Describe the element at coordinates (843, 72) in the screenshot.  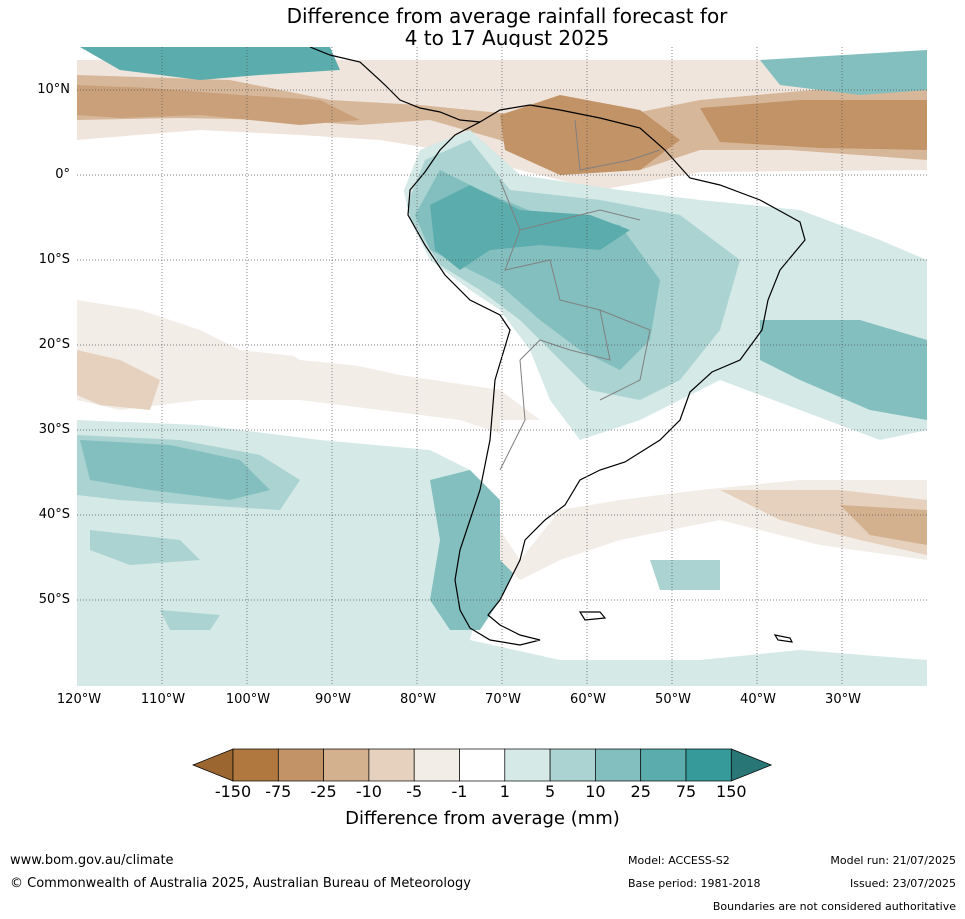
I see `anomaly-wet-atlantic-north` at that location.